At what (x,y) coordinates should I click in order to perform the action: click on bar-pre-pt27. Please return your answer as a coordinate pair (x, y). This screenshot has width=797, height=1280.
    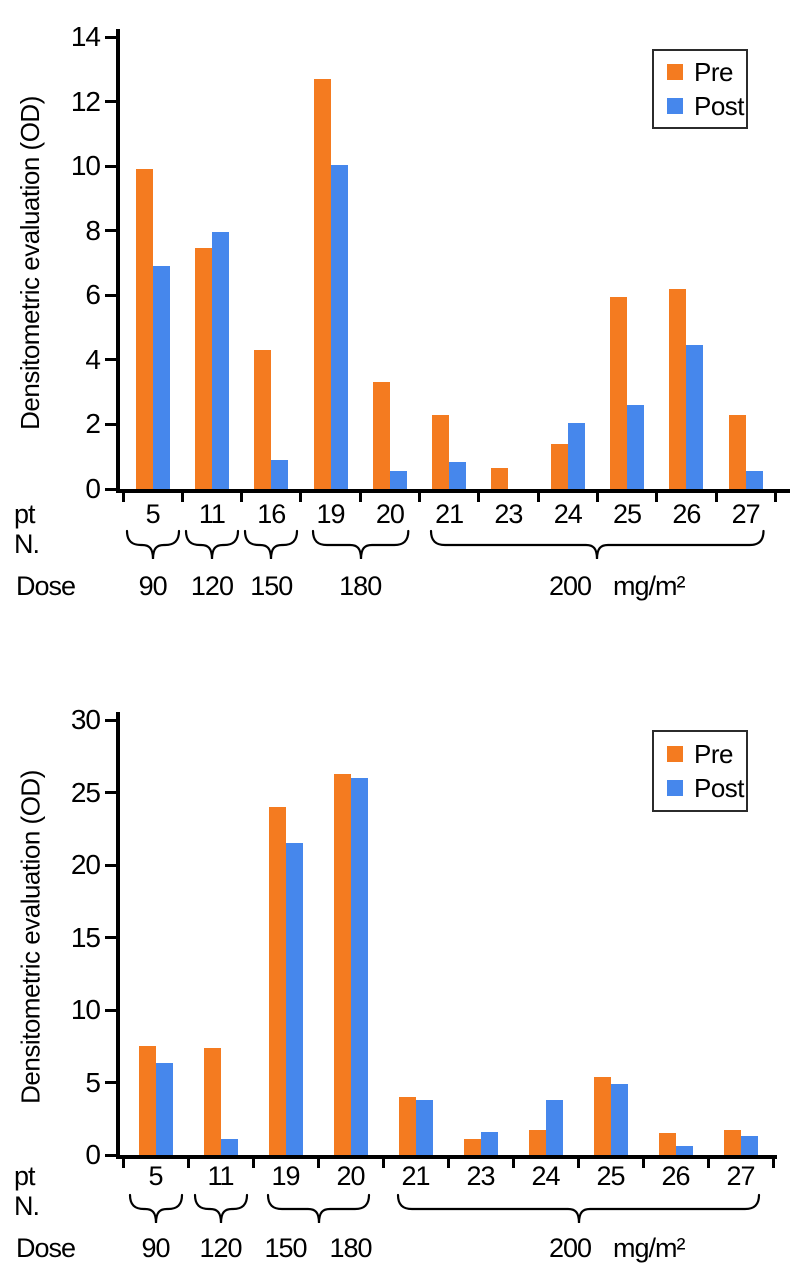
    Looking at the image, I should click on (737, 452).